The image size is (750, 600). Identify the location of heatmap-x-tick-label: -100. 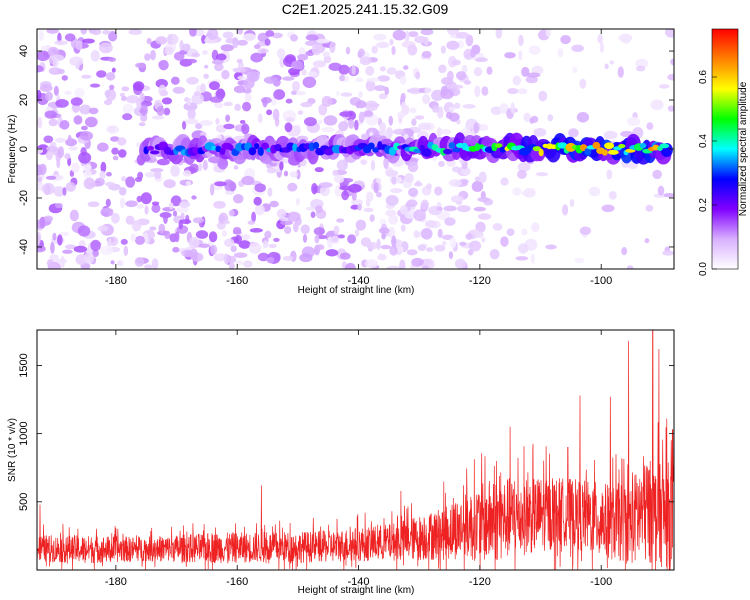
(601, 281).